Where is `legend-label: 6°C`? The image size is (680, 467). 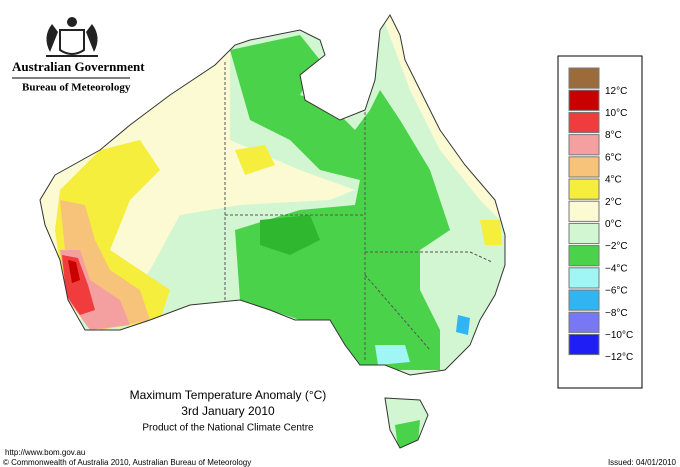
legend-label: 6°C is located at coordinates (613, 157).